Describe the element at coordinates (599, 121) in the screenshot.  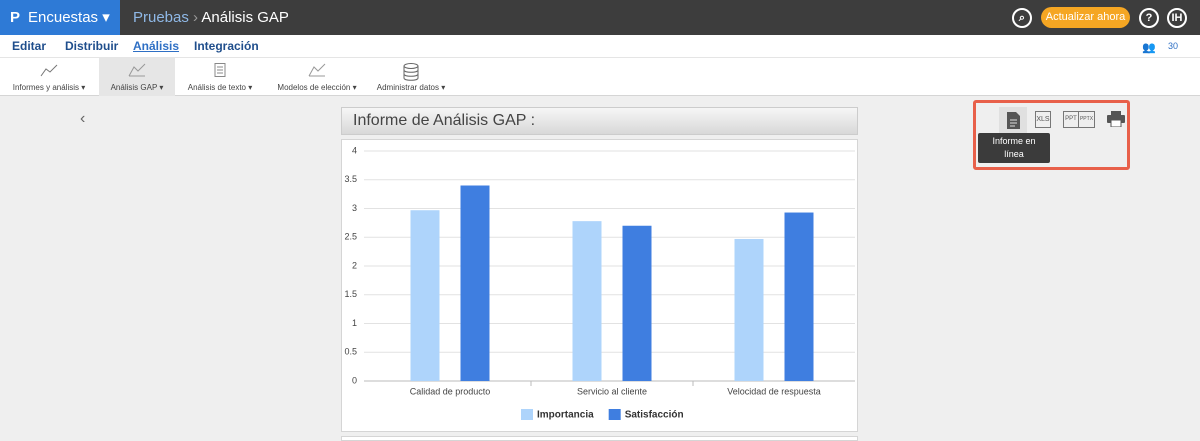
I see `report-title: Informe de Análisis GAP :` at that location.